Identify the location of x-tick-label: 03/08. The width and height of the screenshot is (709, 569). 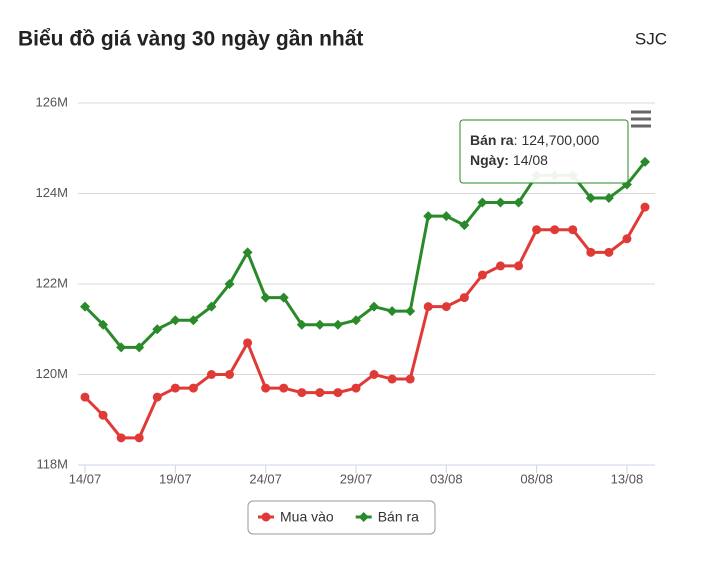
(446, 478).